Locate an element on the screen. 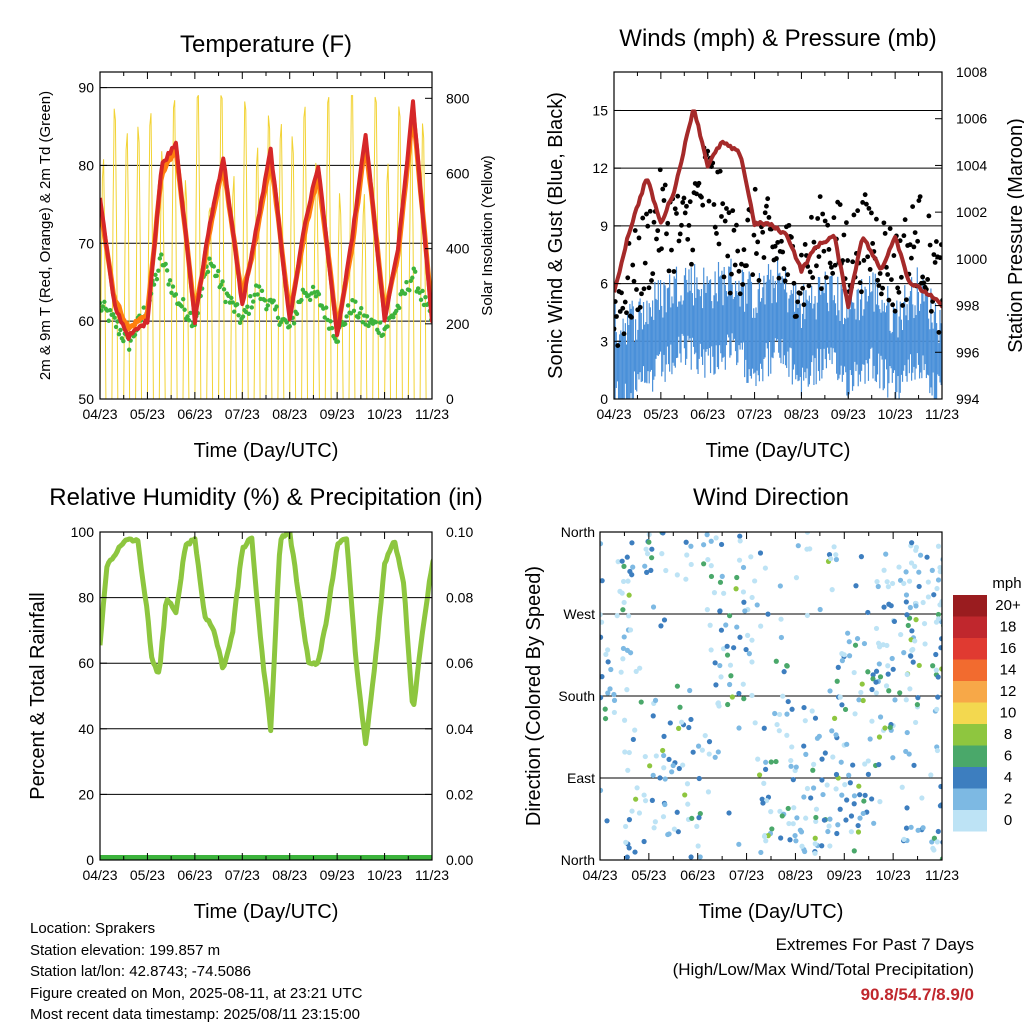 The image size is (1024, 1026). y-right-tick-label: 800 is located at coordinates (458, 98).